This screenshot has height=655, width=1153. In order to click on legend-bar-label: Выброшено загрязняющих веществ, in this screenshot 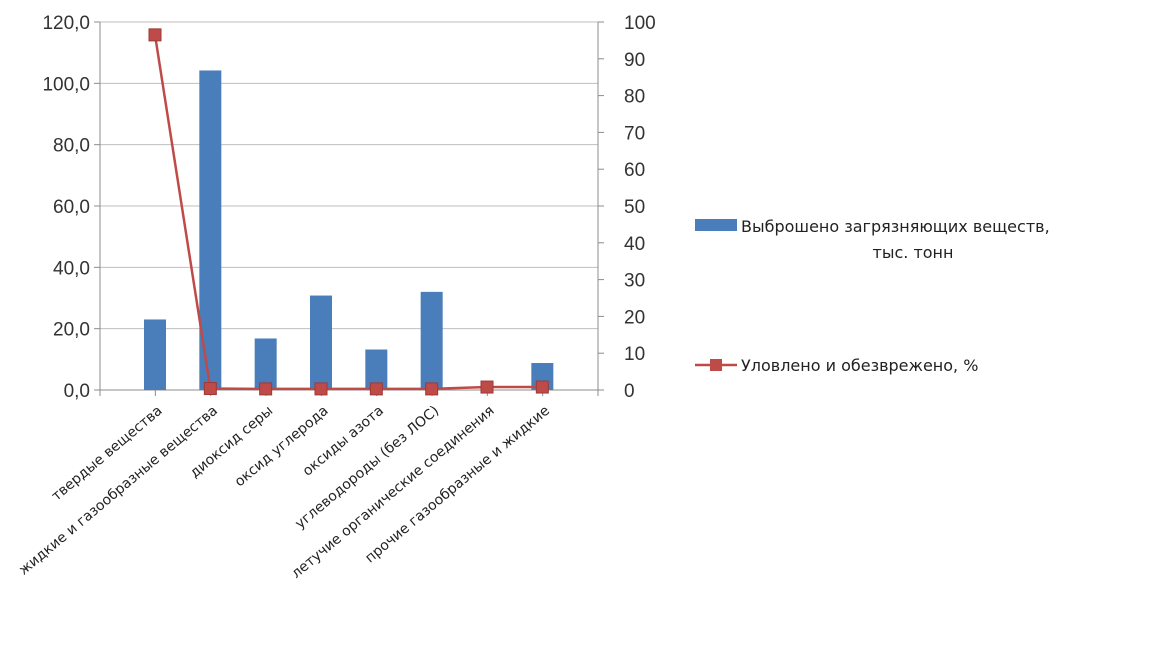, I will do `click(895, 226)`.